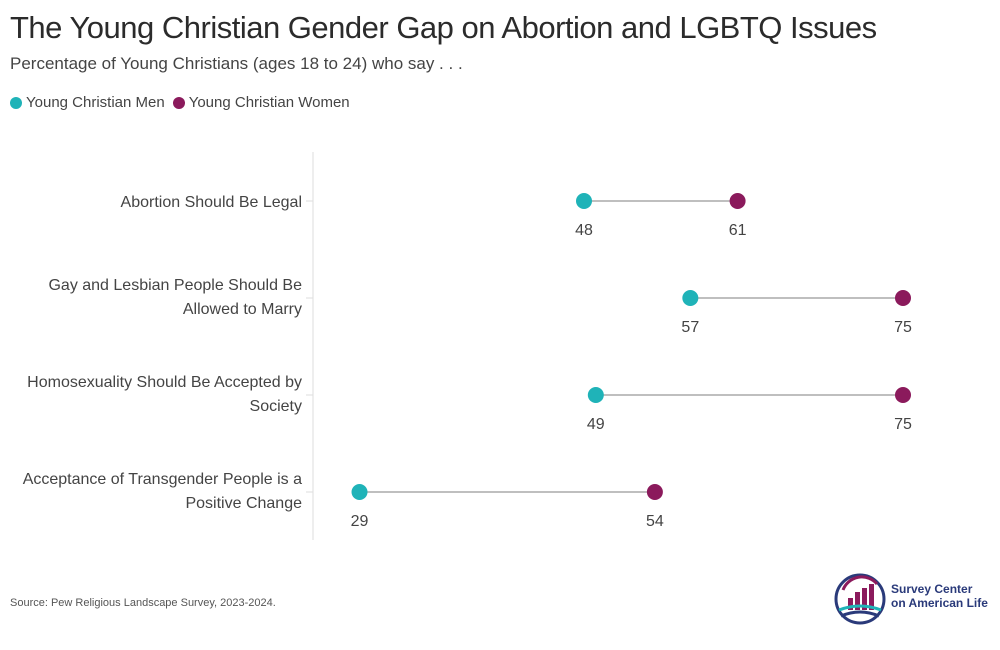  Describe the element at coordinates (211, 202) in the screenshot. I see `category-label-1: Abortion Should Be Legal` at that location.